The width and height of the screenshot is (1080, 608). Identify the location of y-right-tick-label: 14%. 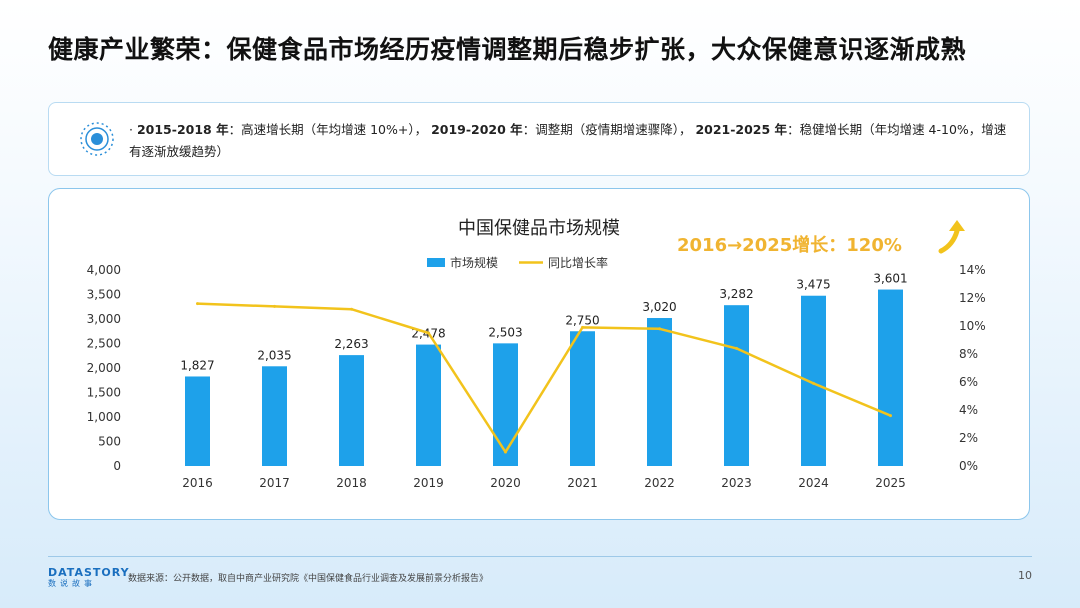
(972, 270).